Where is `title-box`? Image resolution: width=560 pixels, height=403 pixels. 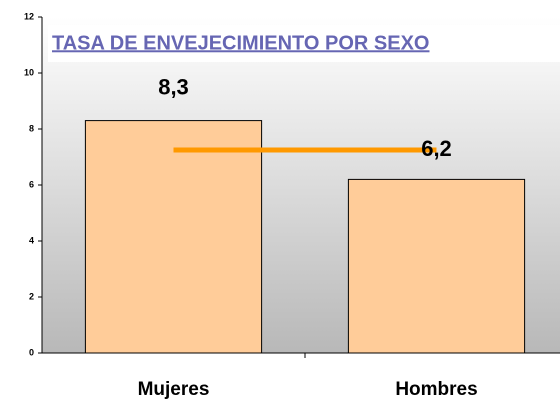
title-box is located at coordinates (304, 43).